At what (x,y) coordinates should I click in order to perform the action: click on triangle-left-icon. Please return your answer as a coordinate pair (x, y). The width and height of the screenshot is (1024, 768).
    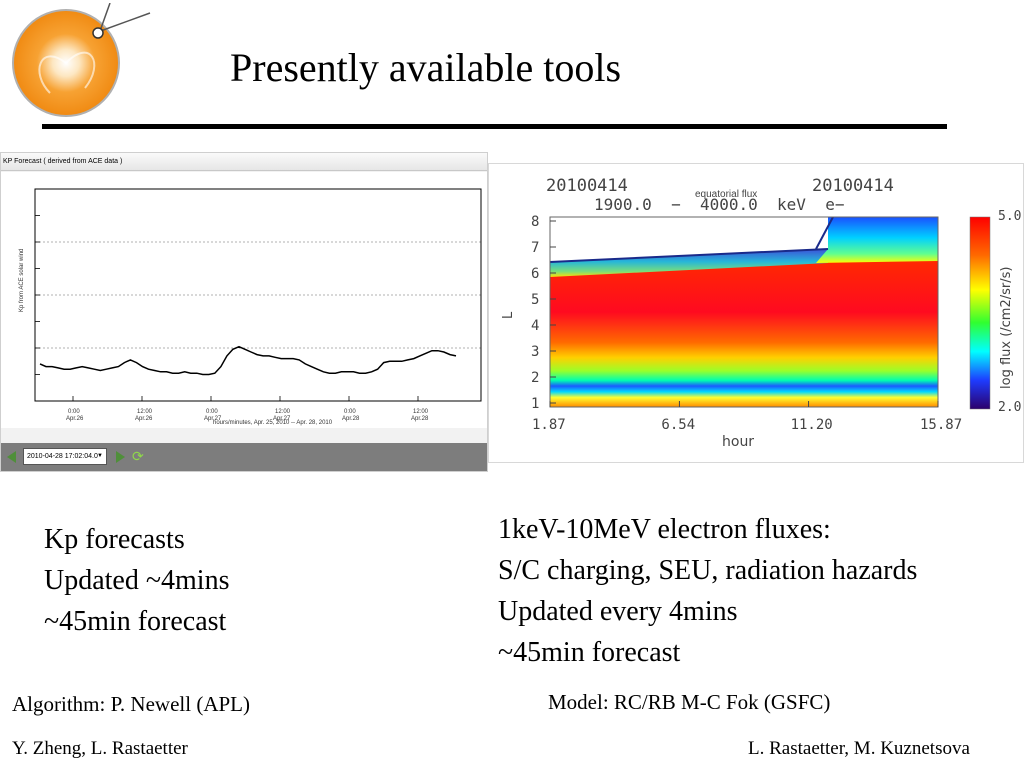
    Looking at the image, I should click on (11, 457).